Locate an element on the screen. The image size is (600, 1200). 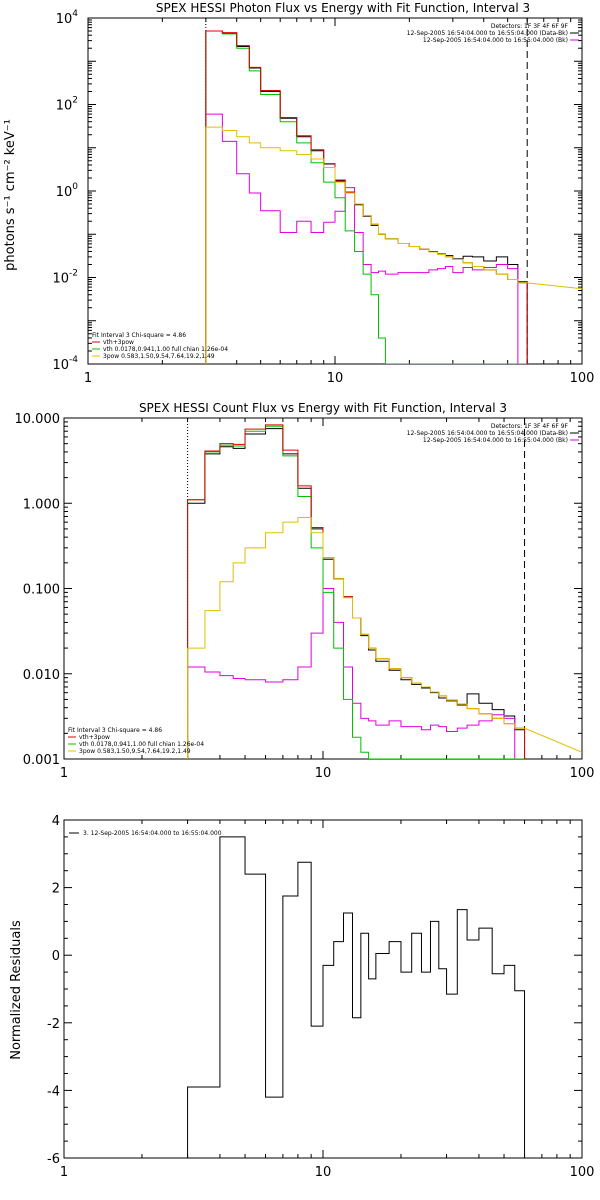
y-tick-label: 10⁻⁴ is located at coordinates (65, 364).